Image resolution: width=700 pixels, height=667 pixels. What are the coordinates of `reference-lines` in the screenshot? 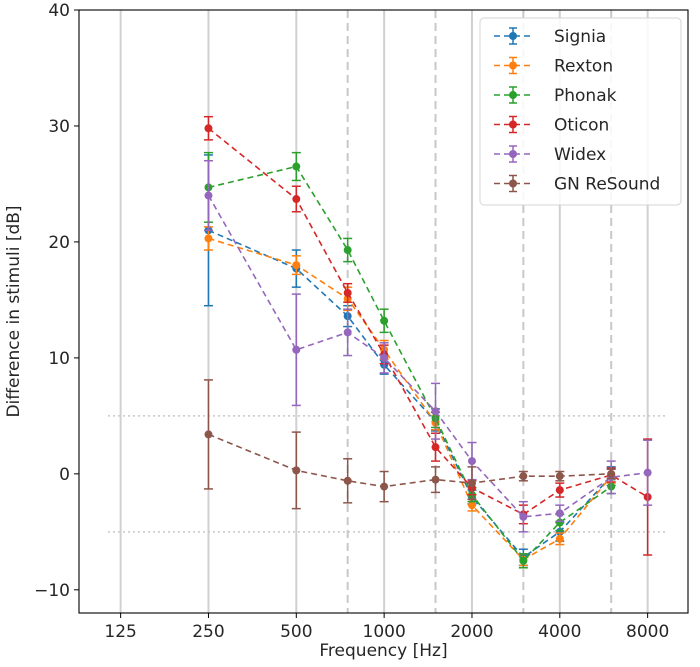 It's located at (388, 474).